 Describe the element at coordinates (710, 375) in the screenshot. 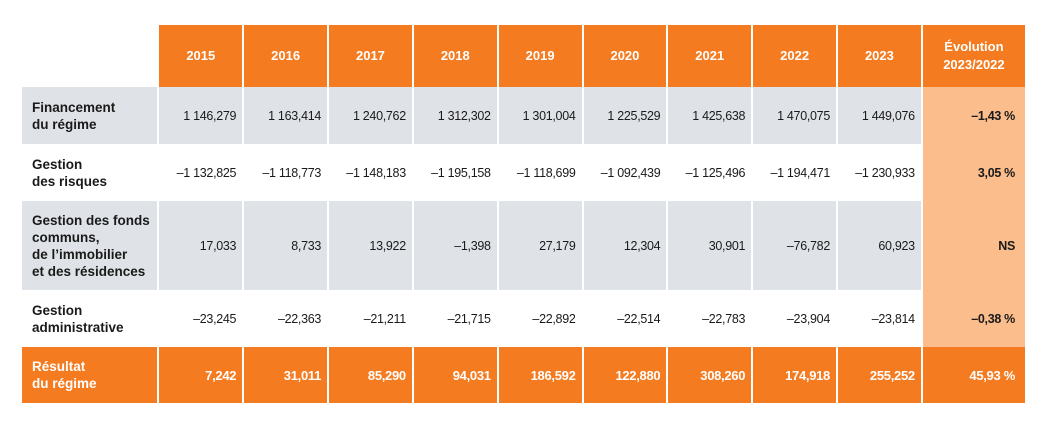

I see `table-cell: 308,260` at that location.